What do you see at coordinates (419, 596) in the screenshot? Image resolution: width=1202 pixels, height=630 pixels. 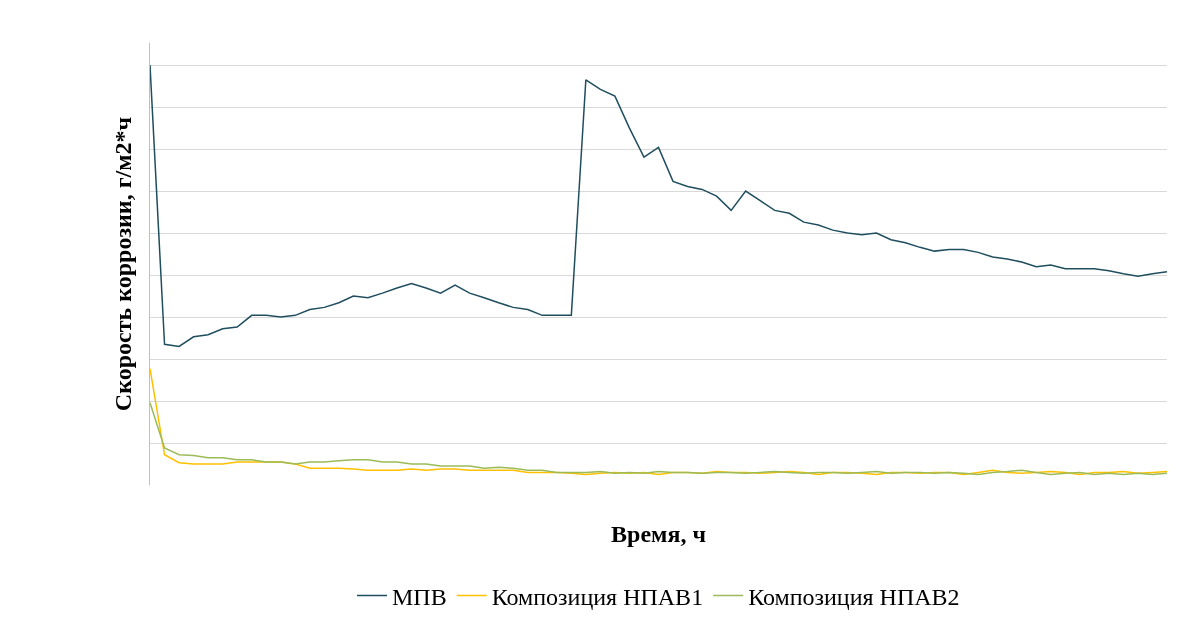 I see `legend-label: МПВ` at bounding box center [419, 596].